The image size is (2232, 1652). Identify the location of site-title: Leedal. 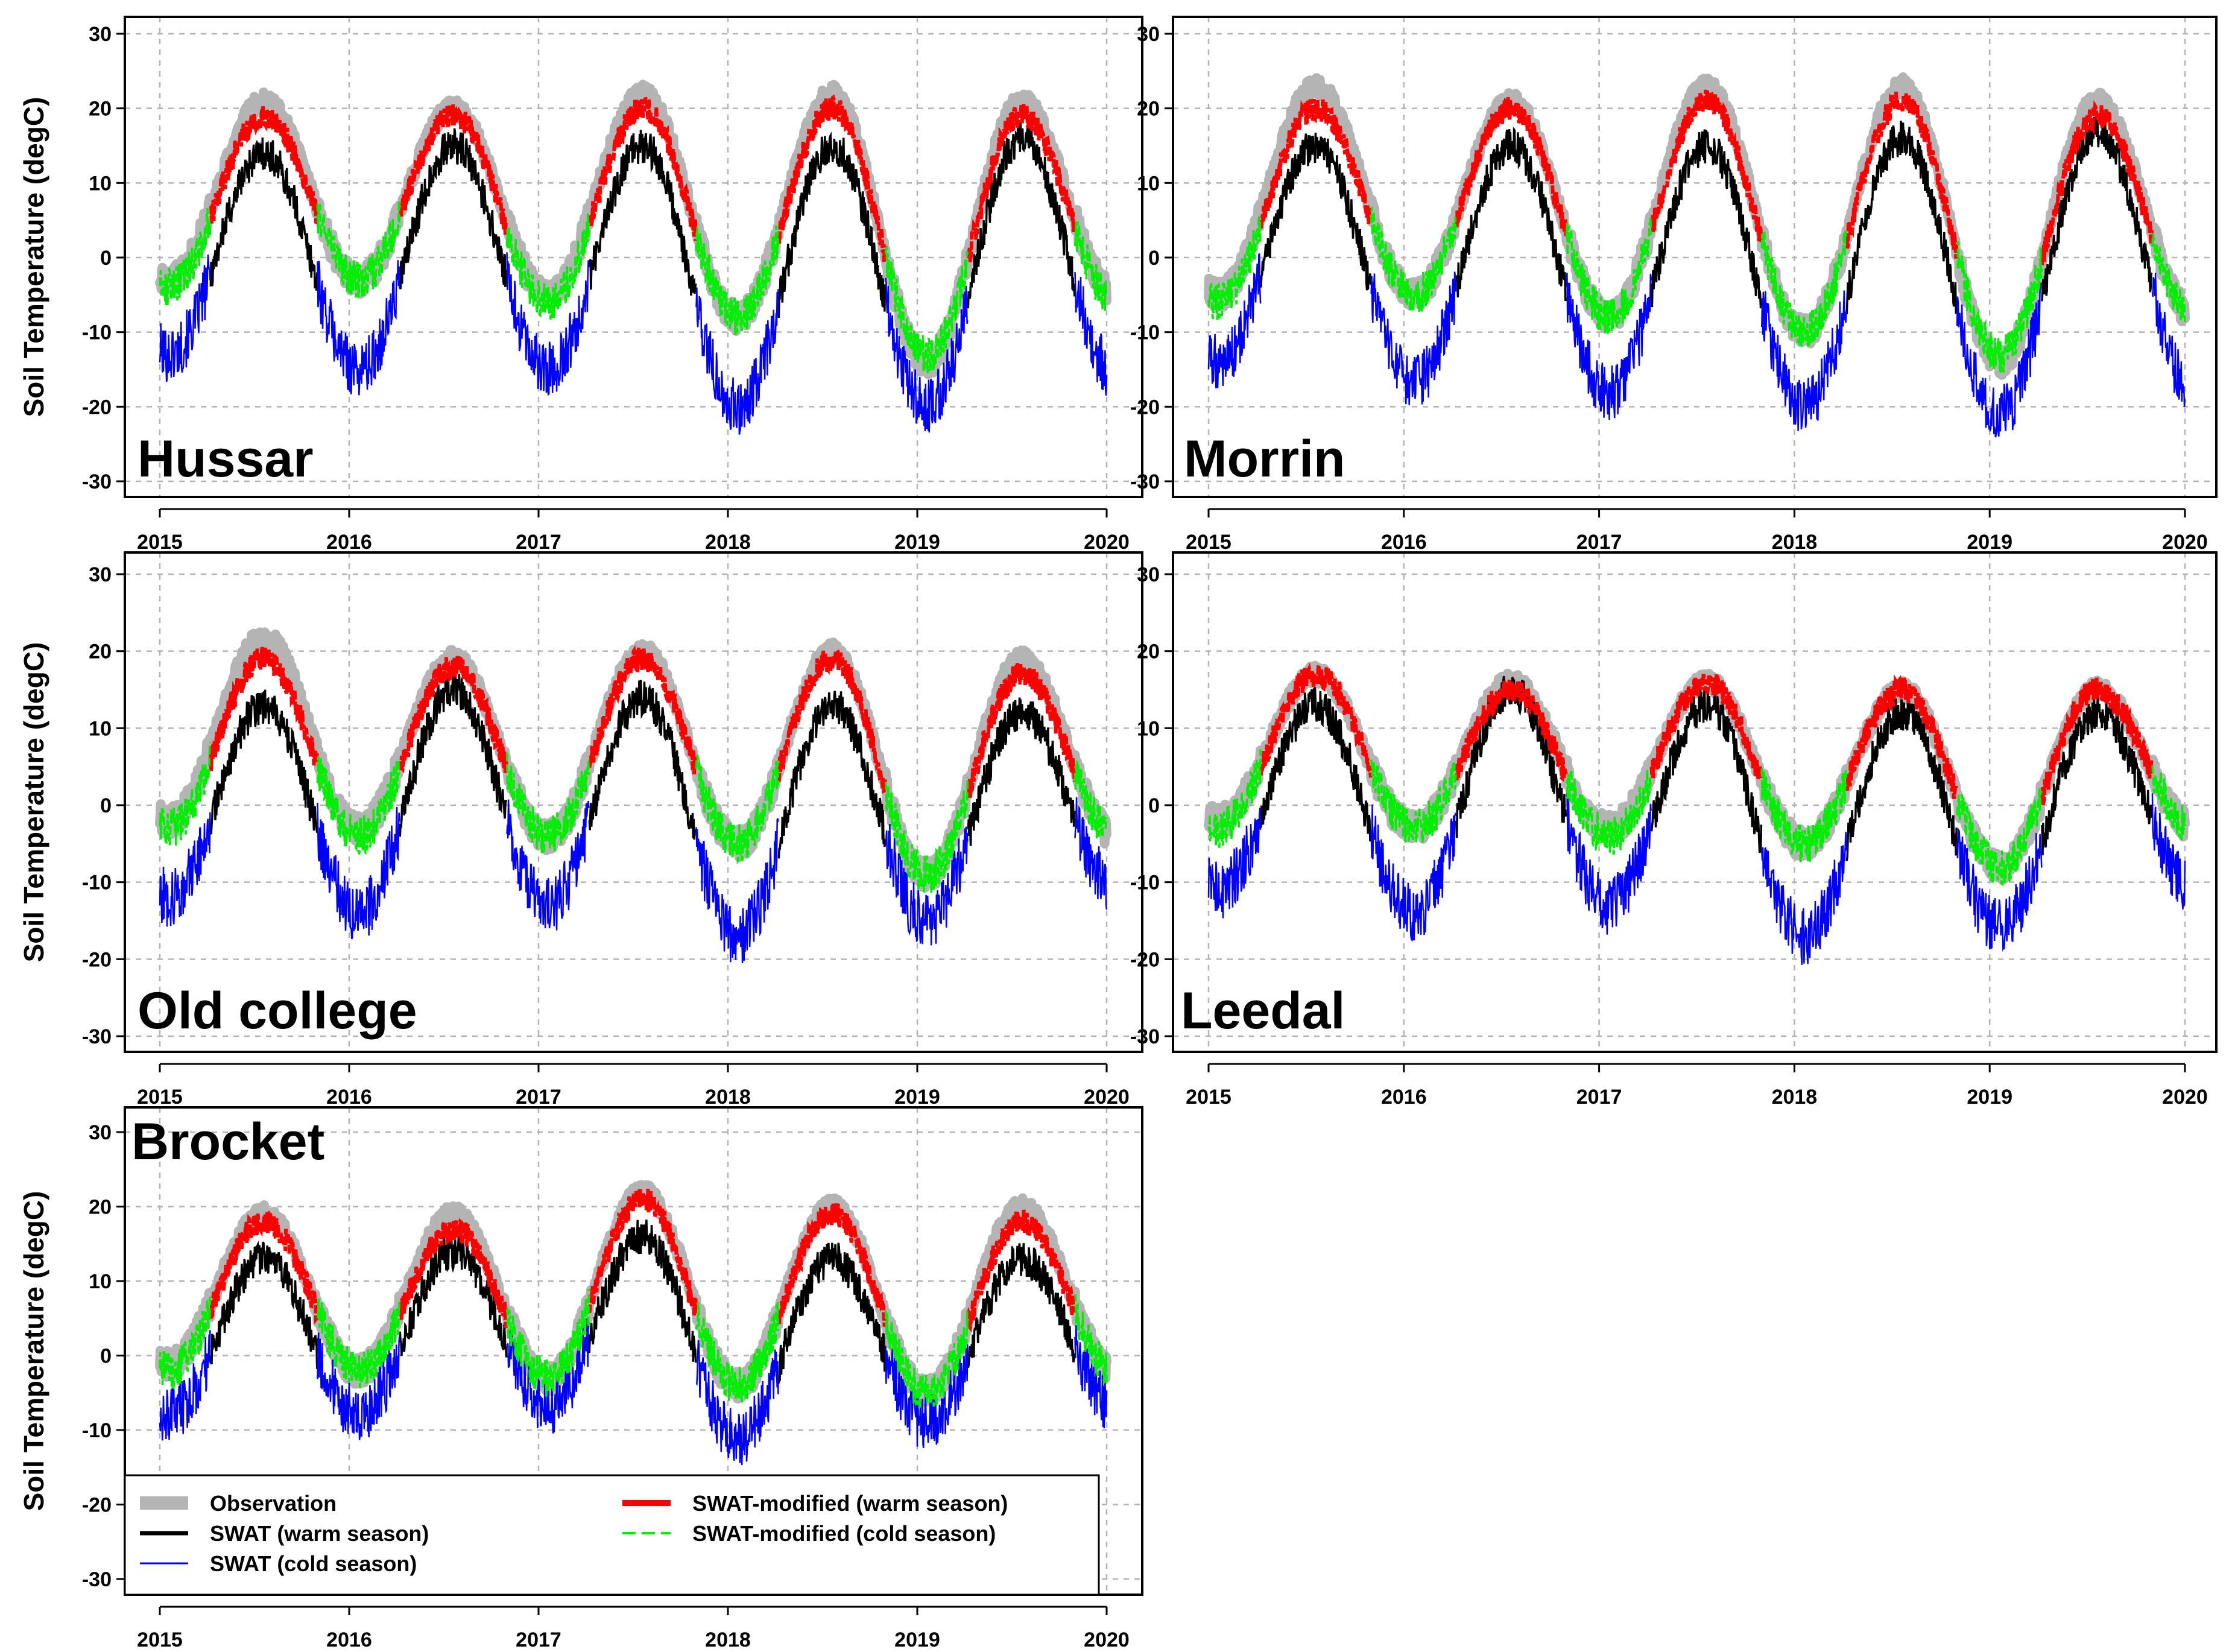
(1263, 1011).